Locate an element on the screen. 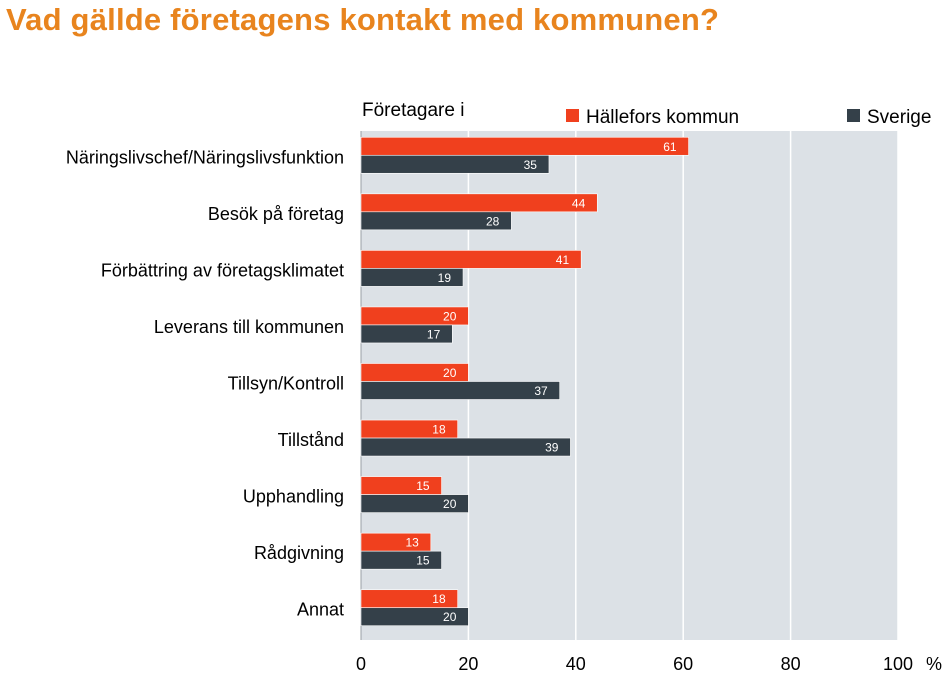 The width and height of the screenshot is (949, 693). data-label: 13 is located at coordinates (412, 543).